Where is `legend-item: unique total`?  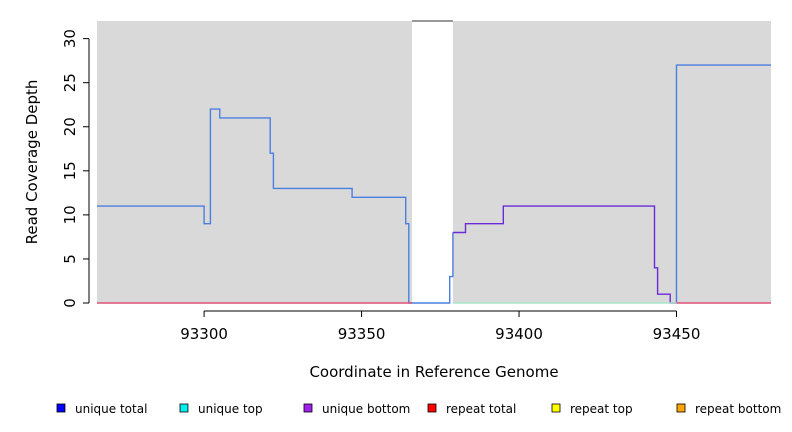
legend-item: unique total is located at coordinates (101, 409).